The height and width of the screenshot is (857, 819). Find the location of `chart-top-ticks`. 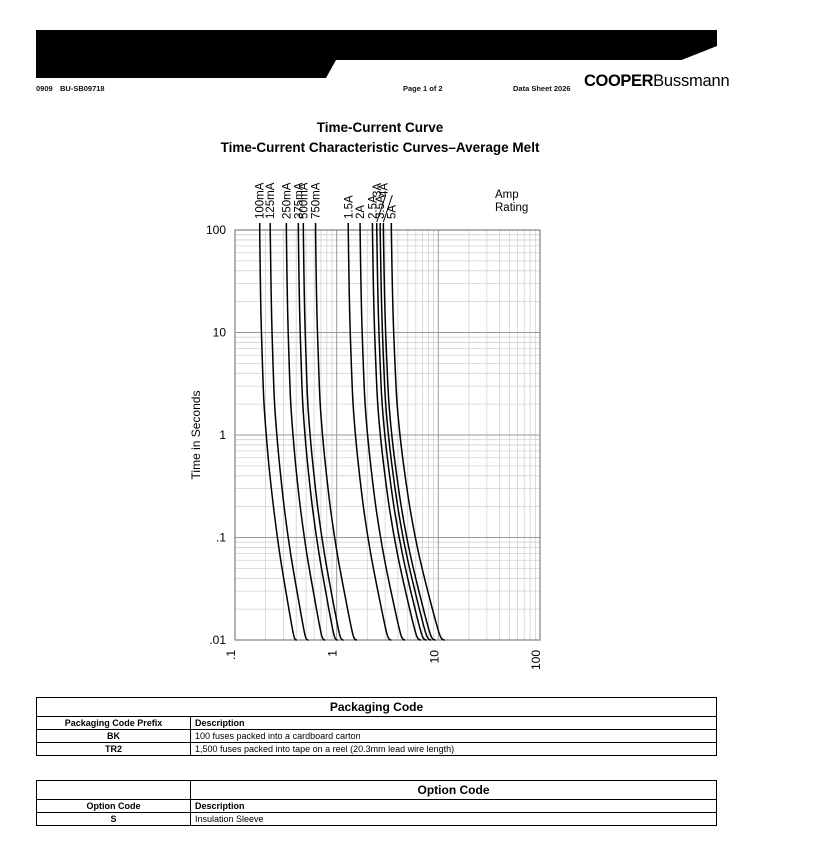

chart-top-ticks is located at coordinates (325, 226).